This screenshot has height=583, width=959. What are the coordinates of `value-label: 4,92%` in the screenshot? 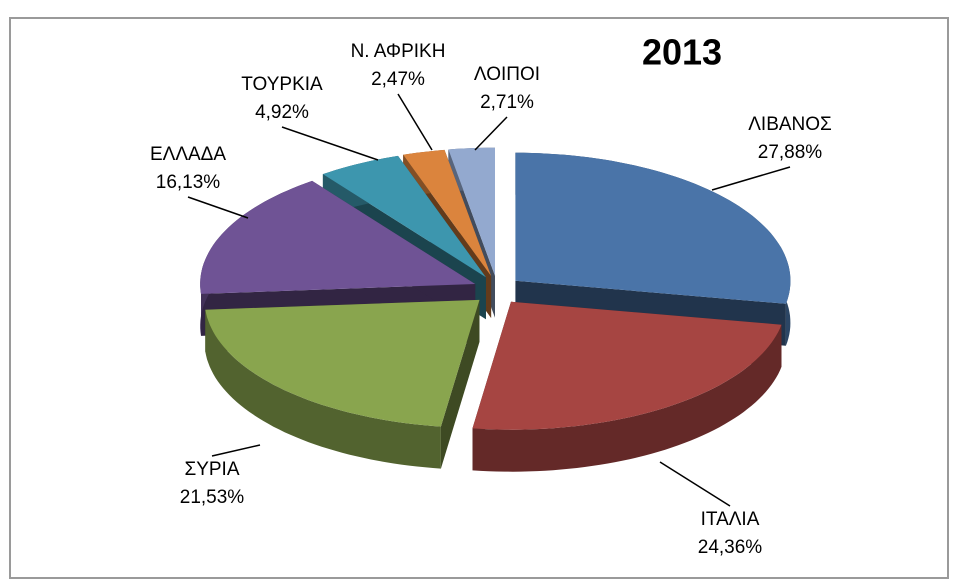 It's located at (282, 112).